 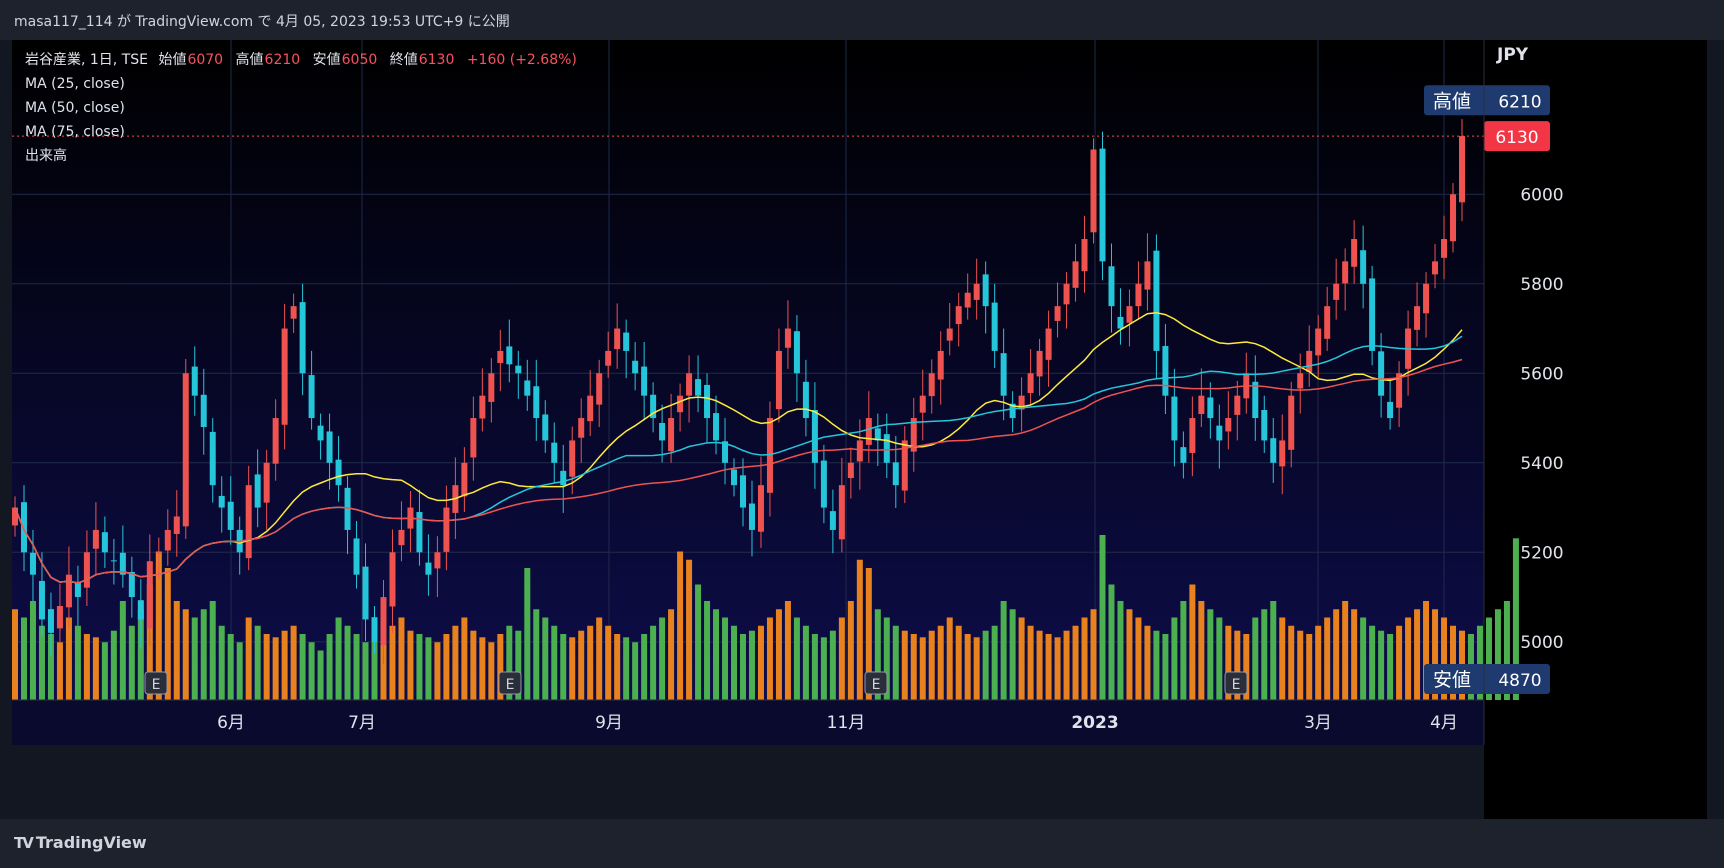 What do you see at coordinates (436, 60) in the screenshot?
I see `close-value: 6130` at bounding box center [436, 60].